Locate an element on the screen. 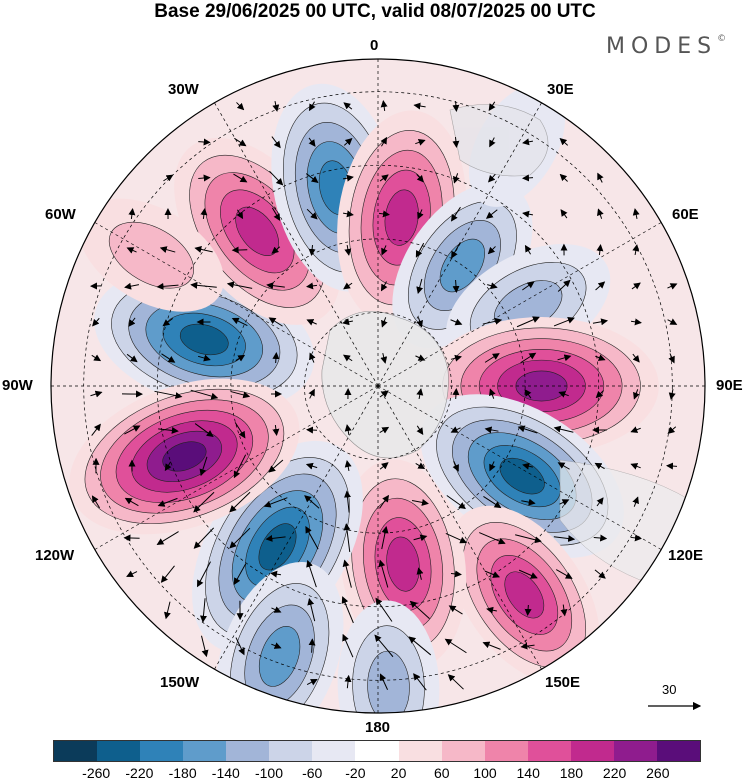  lon-label-90w: 90W is located at coordinates (17, 385).